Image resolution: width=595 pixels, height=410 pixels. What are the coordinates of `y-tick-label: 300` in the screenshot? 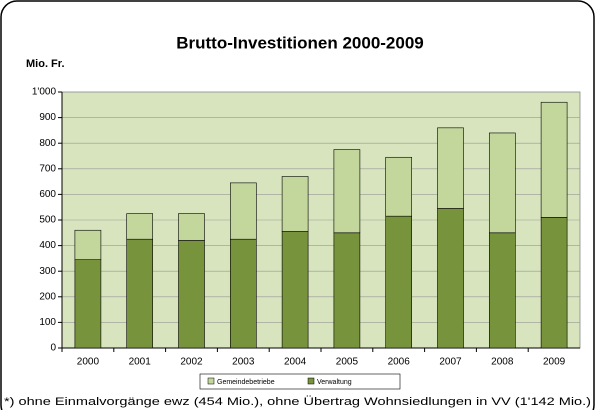 It's located at (47, 271).